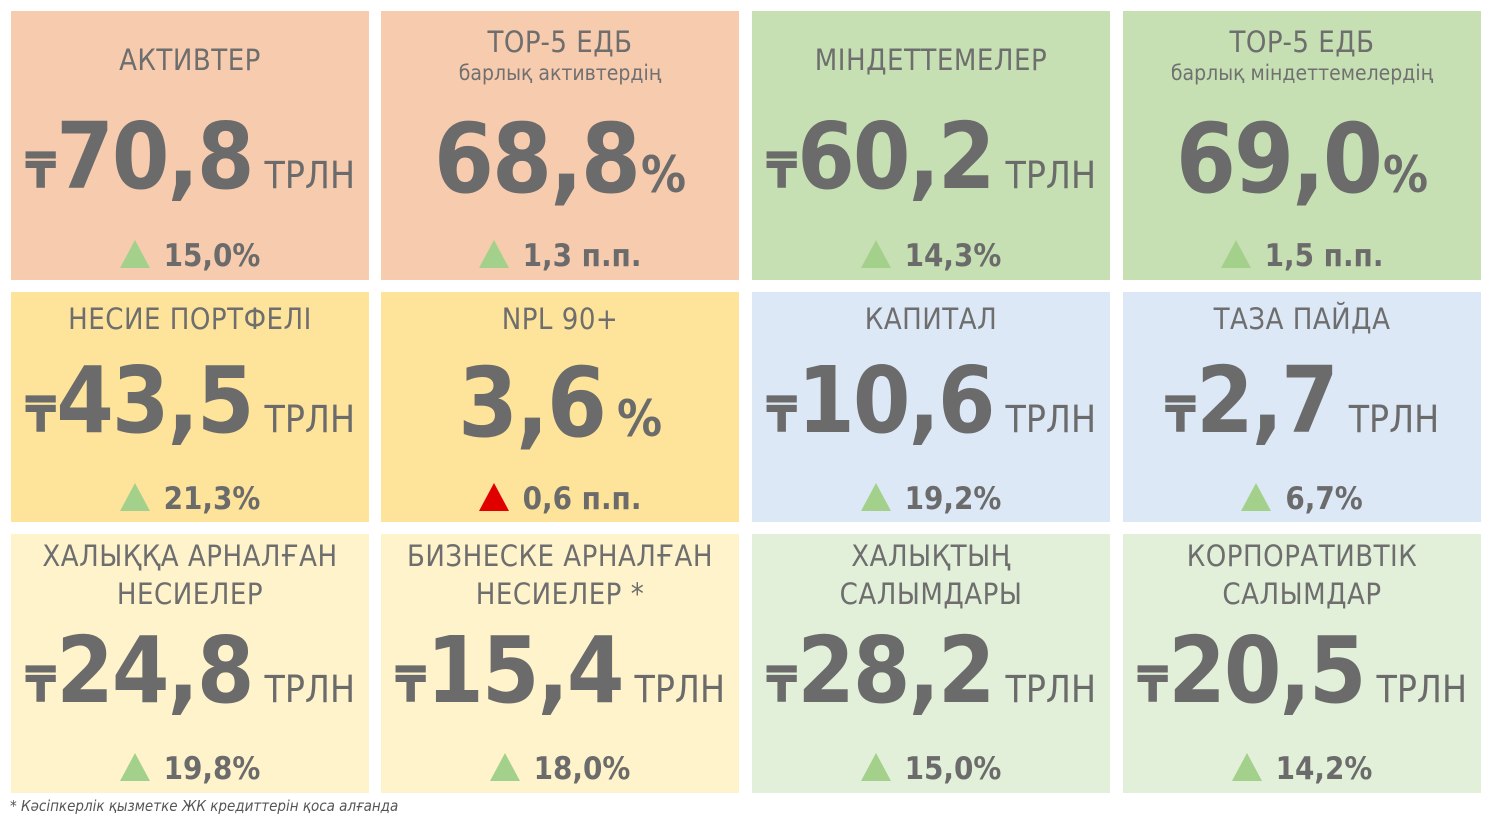 The image size is (1494, 825). Describe the element at coordinates (953, 256) in the screenshot. I see `tile-change: 14,3%` at that location.